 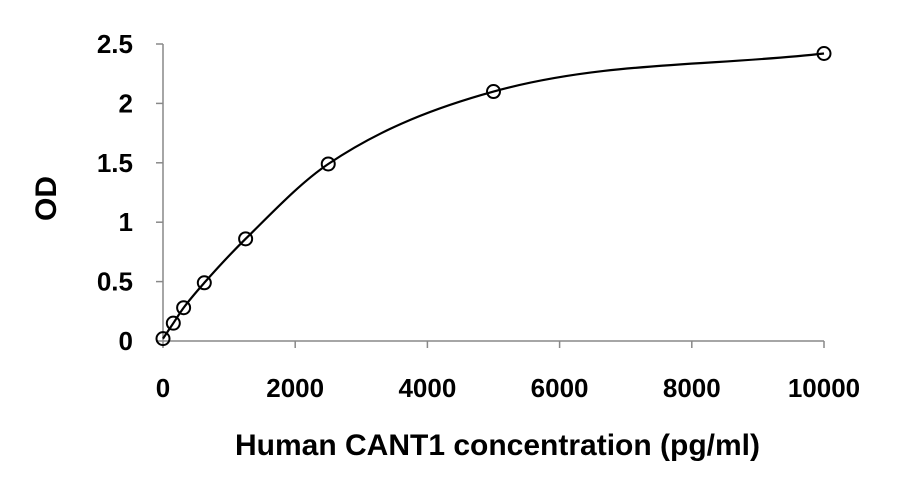 I want to click on y-tick-label: 1.5, so click(x=115, y=163).